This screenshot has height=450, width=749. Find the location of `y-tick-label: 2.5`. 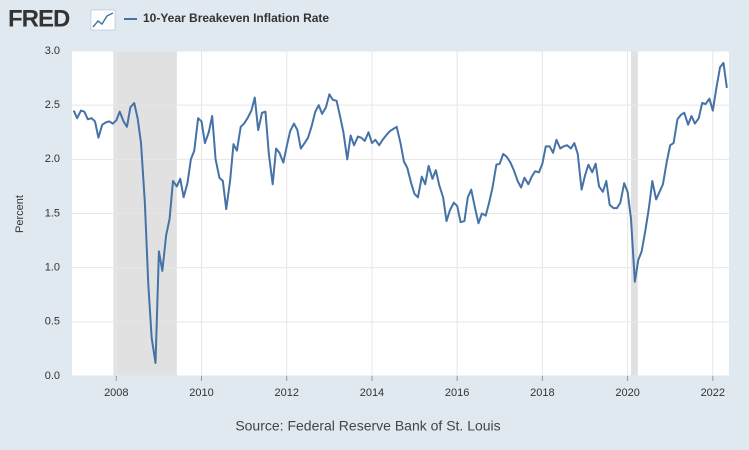

y-tick-label: 2.5 is located at coordinates (52, 105).